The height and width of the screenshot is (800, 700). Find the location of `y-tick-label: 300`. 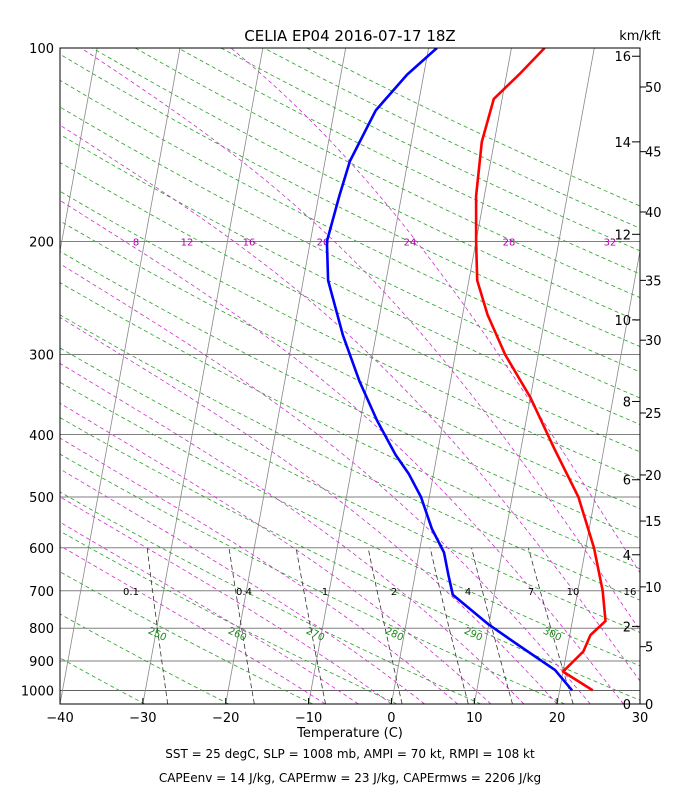

y-tick-label: 300 is located at coordinates (41, 355).